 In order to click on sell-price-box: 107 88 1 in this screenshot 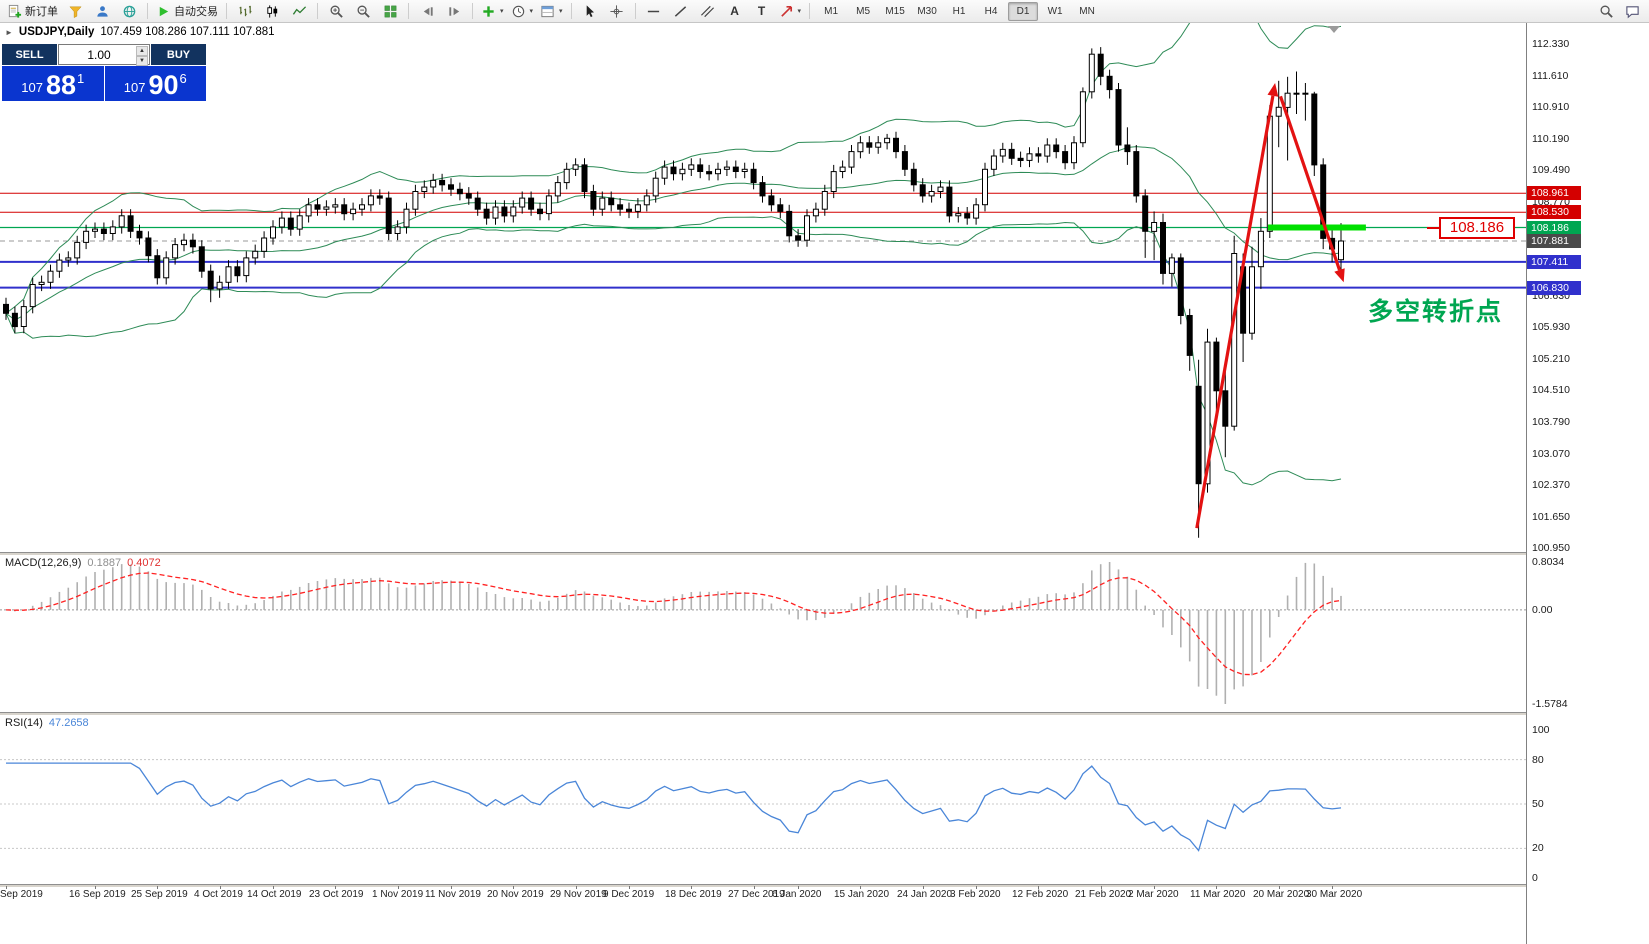, I will do `click(53, 83)`.